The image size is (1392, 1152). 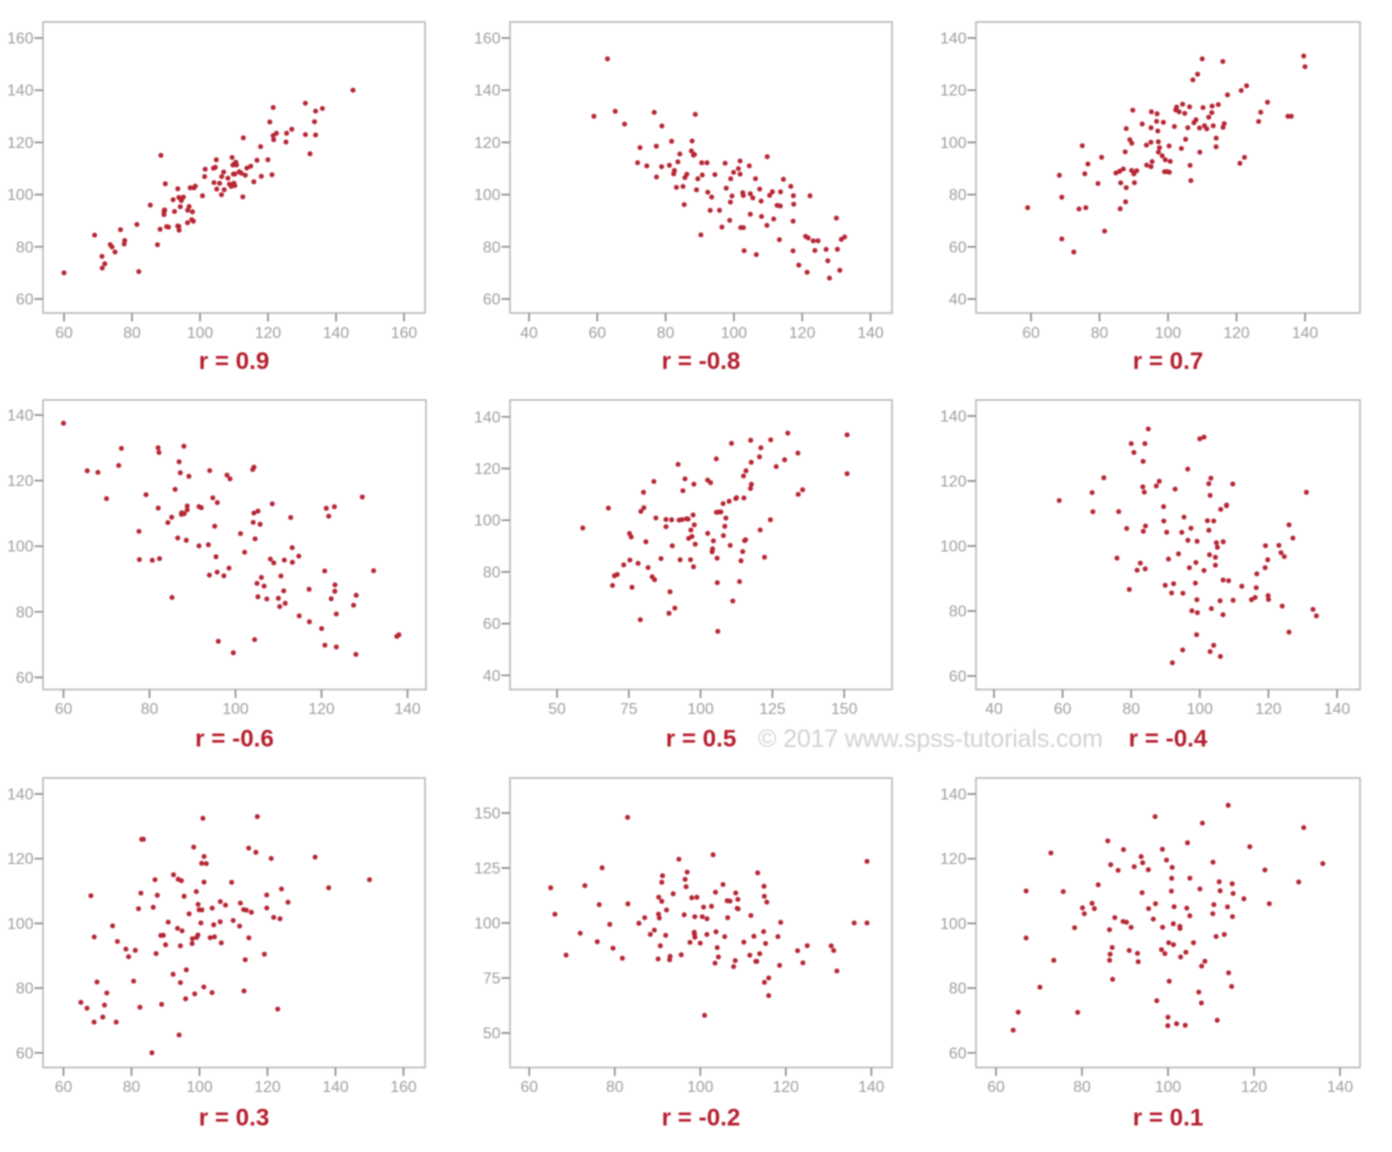 What do you see at coordinates (1168, 739) in the screenshot?
I see `svg-text: r = -0.4` at bounding box center [1168, 739].